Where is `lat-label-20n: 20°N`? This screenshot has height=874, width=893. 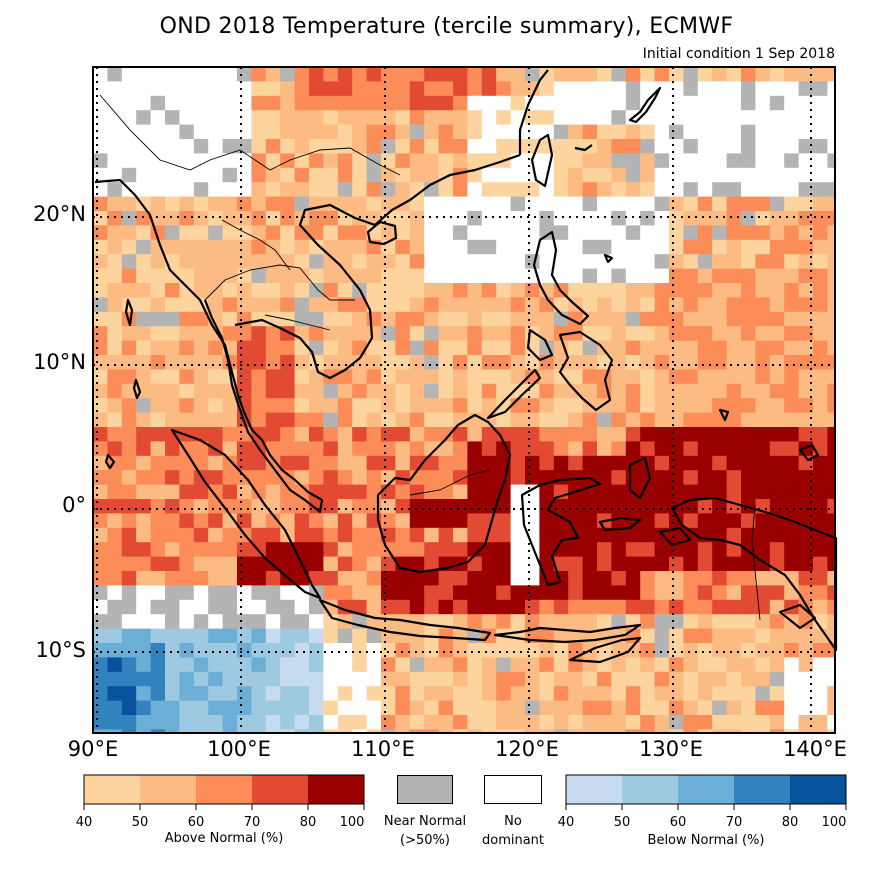
lat-label-20n: 20°N is located at coordinates (59, 214).